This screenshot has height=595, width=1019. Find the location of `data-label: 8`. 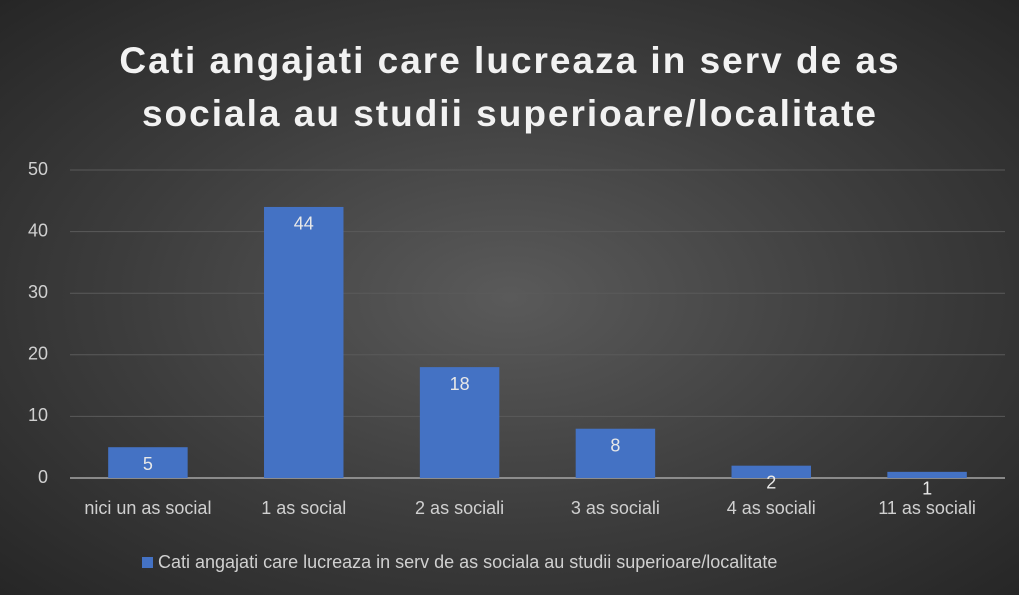

data-label: 8 is located at coordinates (615, 445).